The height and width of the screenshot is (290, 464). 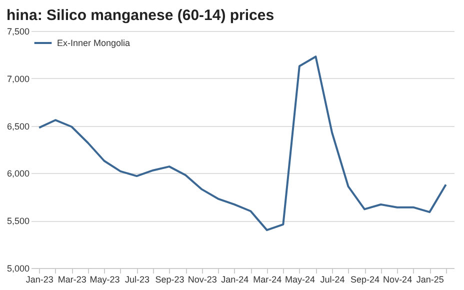 What do you see at coordinates (430, 279) in the screenshot?
I see `x-tick-label: Jan-25` at bounding box center [430, 279].